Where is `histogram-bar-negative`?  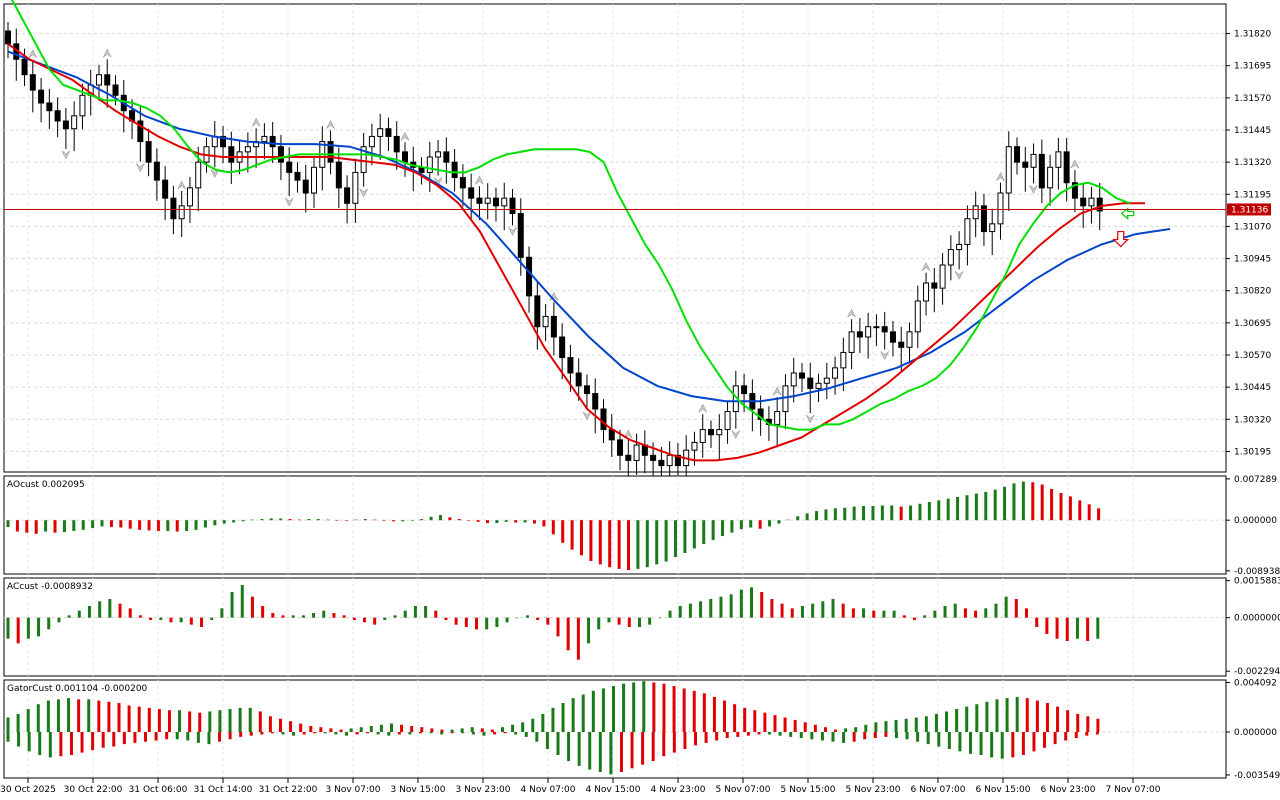 histogram-bar-negative is located at coordinates (579, 749).